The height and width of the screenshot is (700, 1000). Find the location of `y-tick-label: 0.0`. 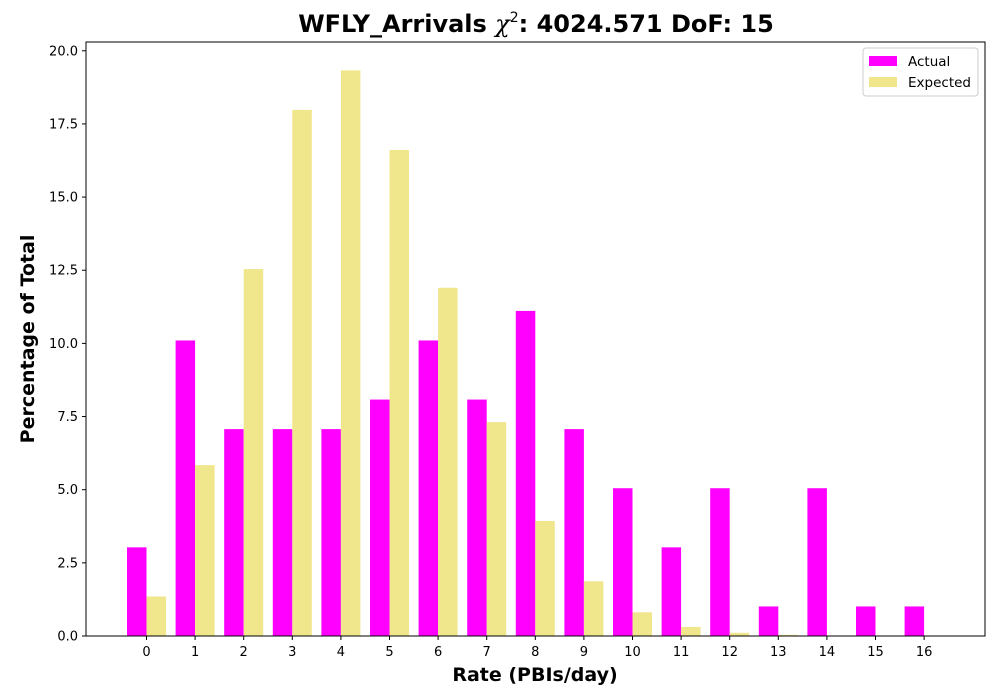

y-tick-label: 0.0 is located at coordinates (67, 637).